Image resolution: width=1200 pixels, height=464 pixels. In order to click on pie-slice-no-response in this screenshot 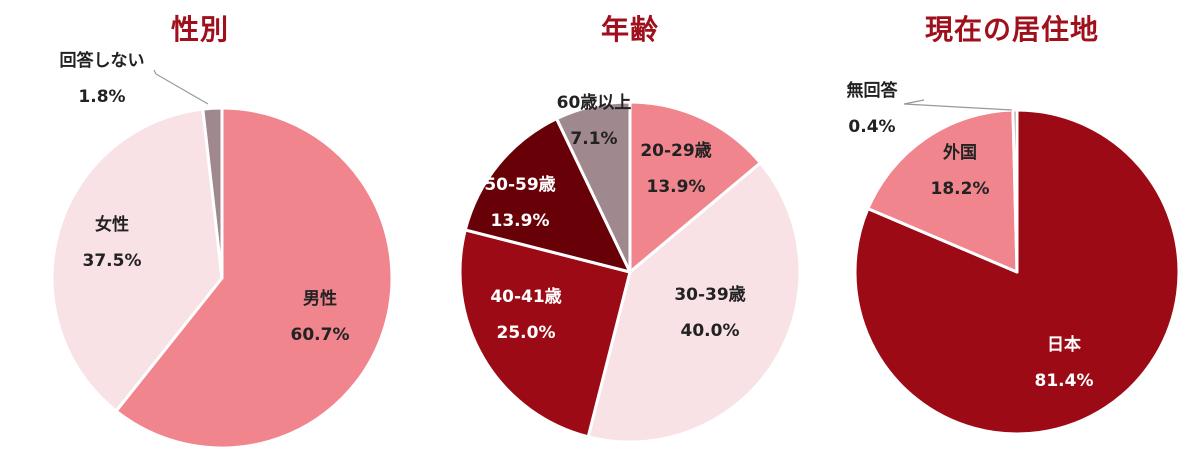, I will do `click(1015, 191)`.